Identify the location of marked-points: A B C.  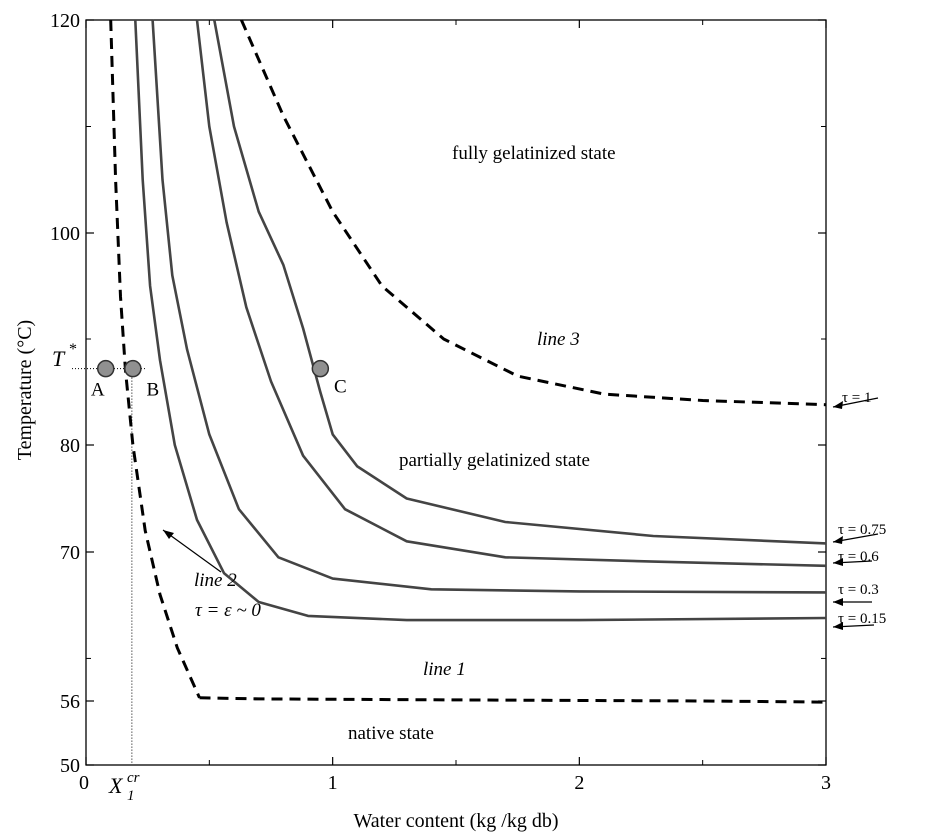
(219, 380).